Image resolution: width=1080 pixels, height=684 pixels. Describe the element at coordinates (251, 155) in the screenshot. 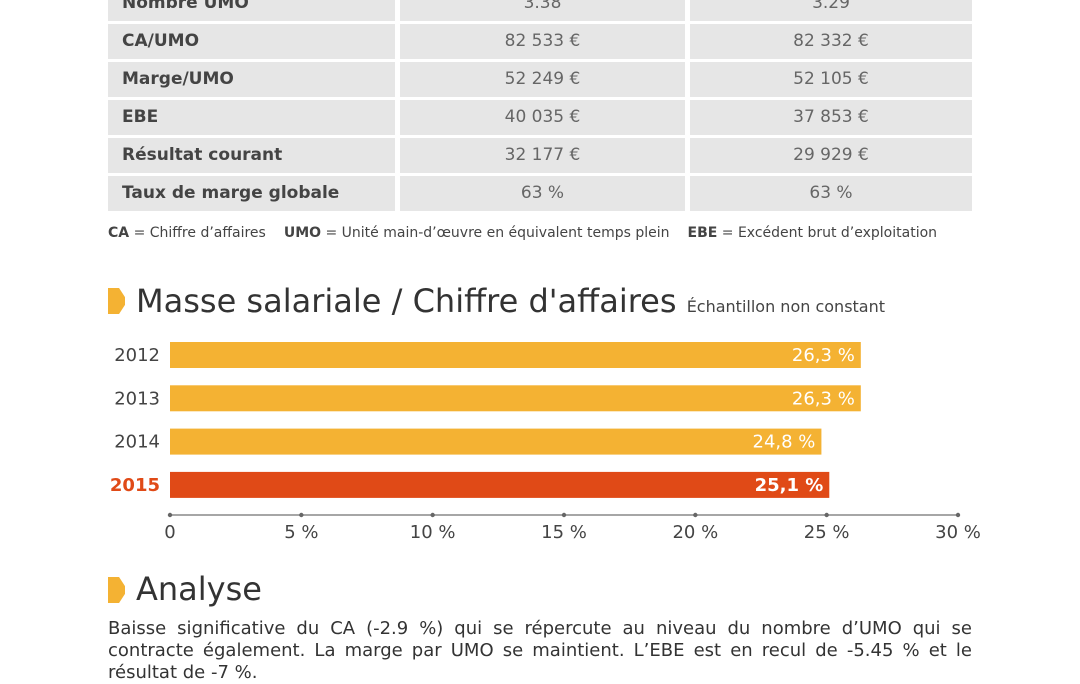

I see `row-label: Résultat courant` at that location.